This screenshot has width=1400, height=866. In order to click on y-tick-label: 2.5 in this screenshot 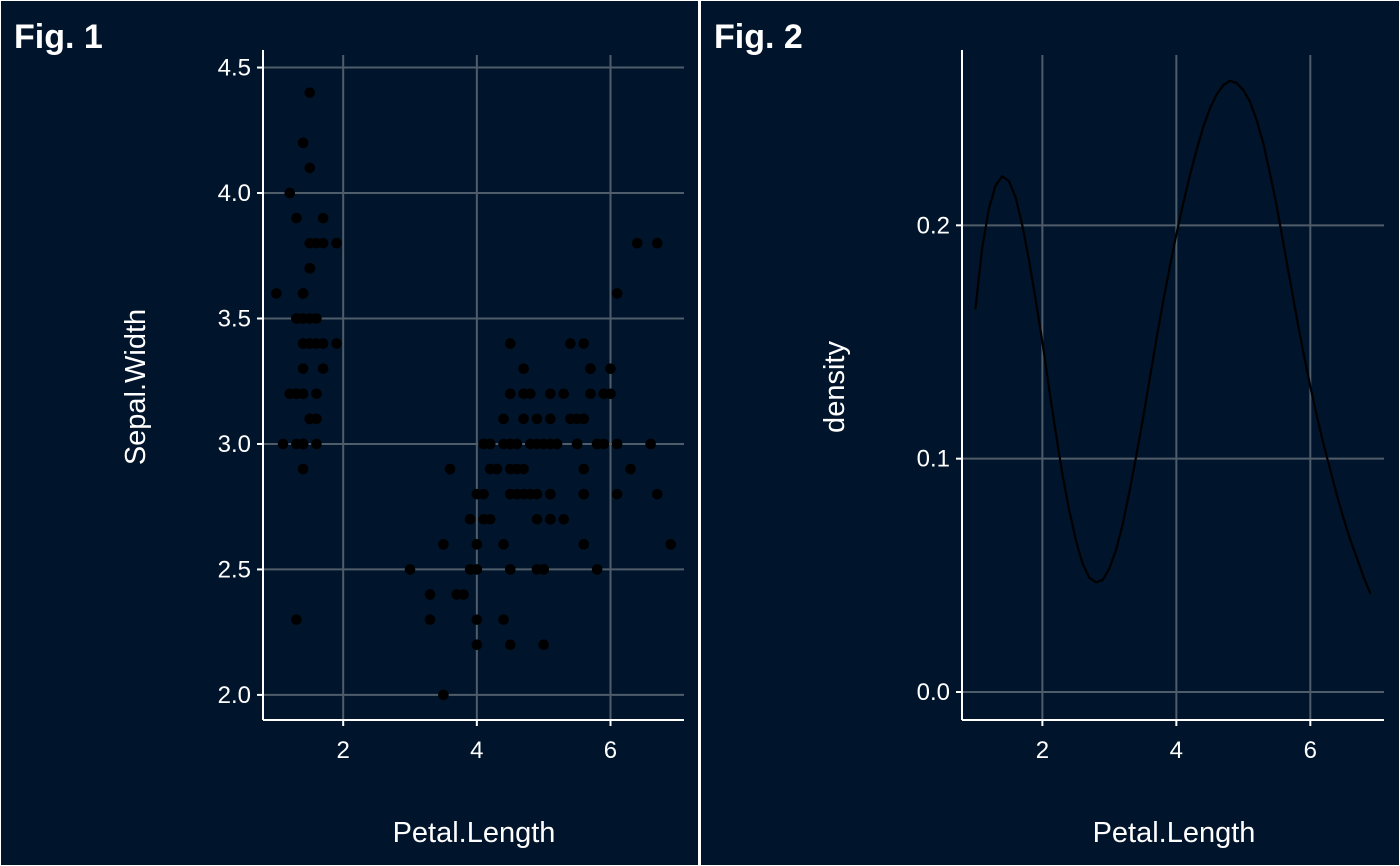, I will do `click(234, 569)`.